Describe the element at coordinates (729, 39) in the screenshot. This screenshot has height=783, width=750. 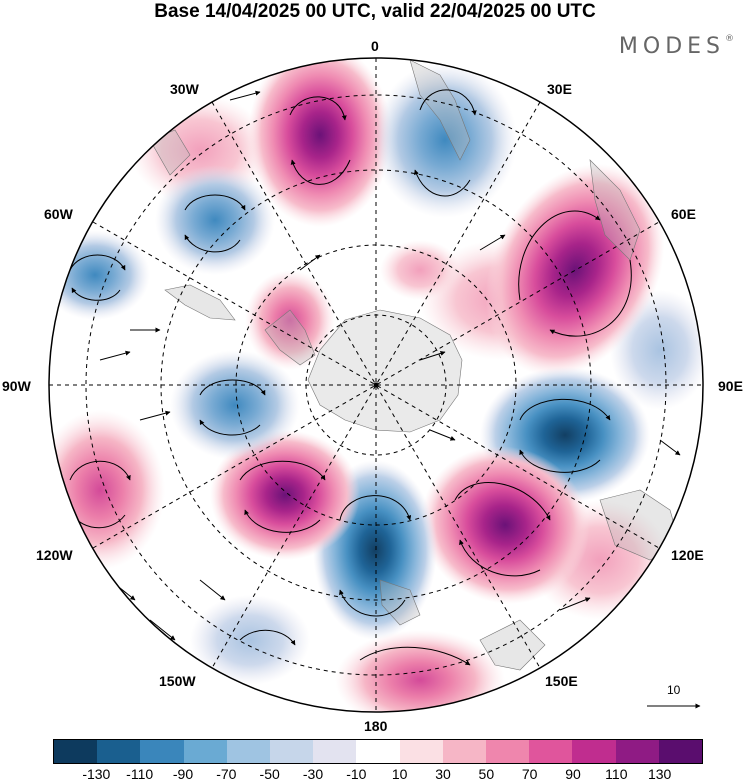
I see `brand-mark: ®` at that location.